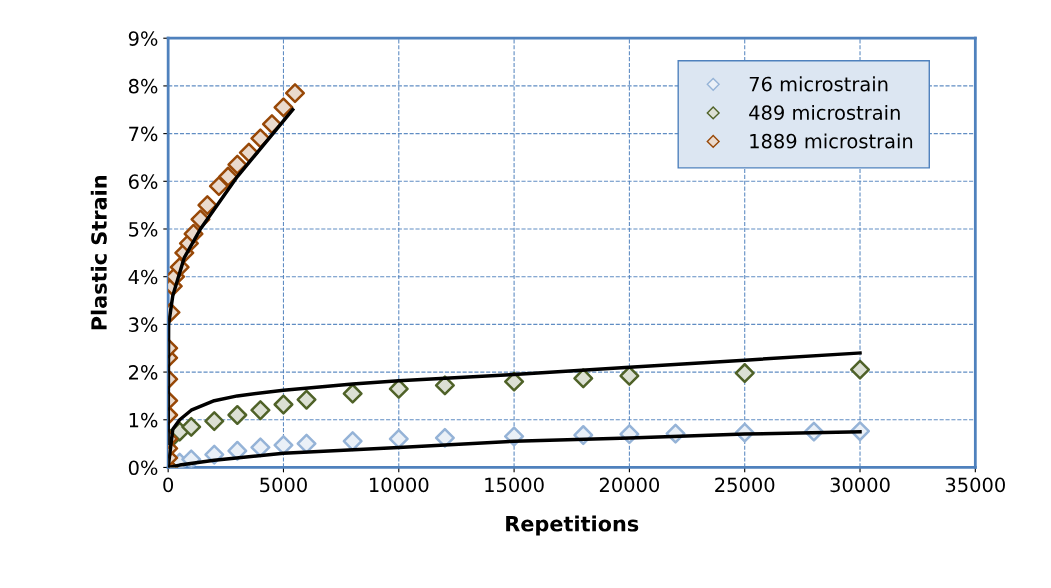 The image size is (1051, 588). What do you see at coordinates (143, 468) in the screenshot?
I see `y-tick-label: 0%` at bounding box center [143, 468].